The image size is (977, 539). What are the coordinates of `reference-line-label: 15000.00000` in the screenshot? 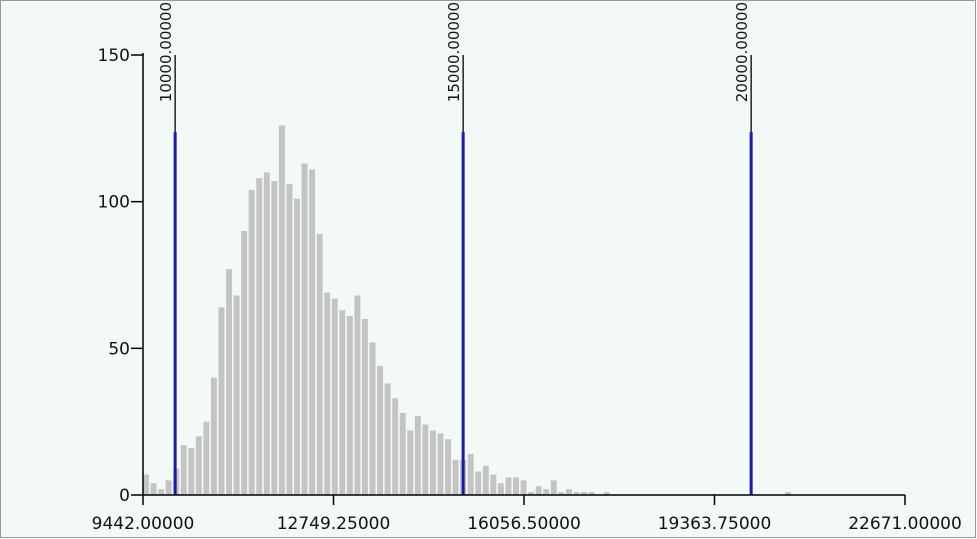 It's located at (454, 52).